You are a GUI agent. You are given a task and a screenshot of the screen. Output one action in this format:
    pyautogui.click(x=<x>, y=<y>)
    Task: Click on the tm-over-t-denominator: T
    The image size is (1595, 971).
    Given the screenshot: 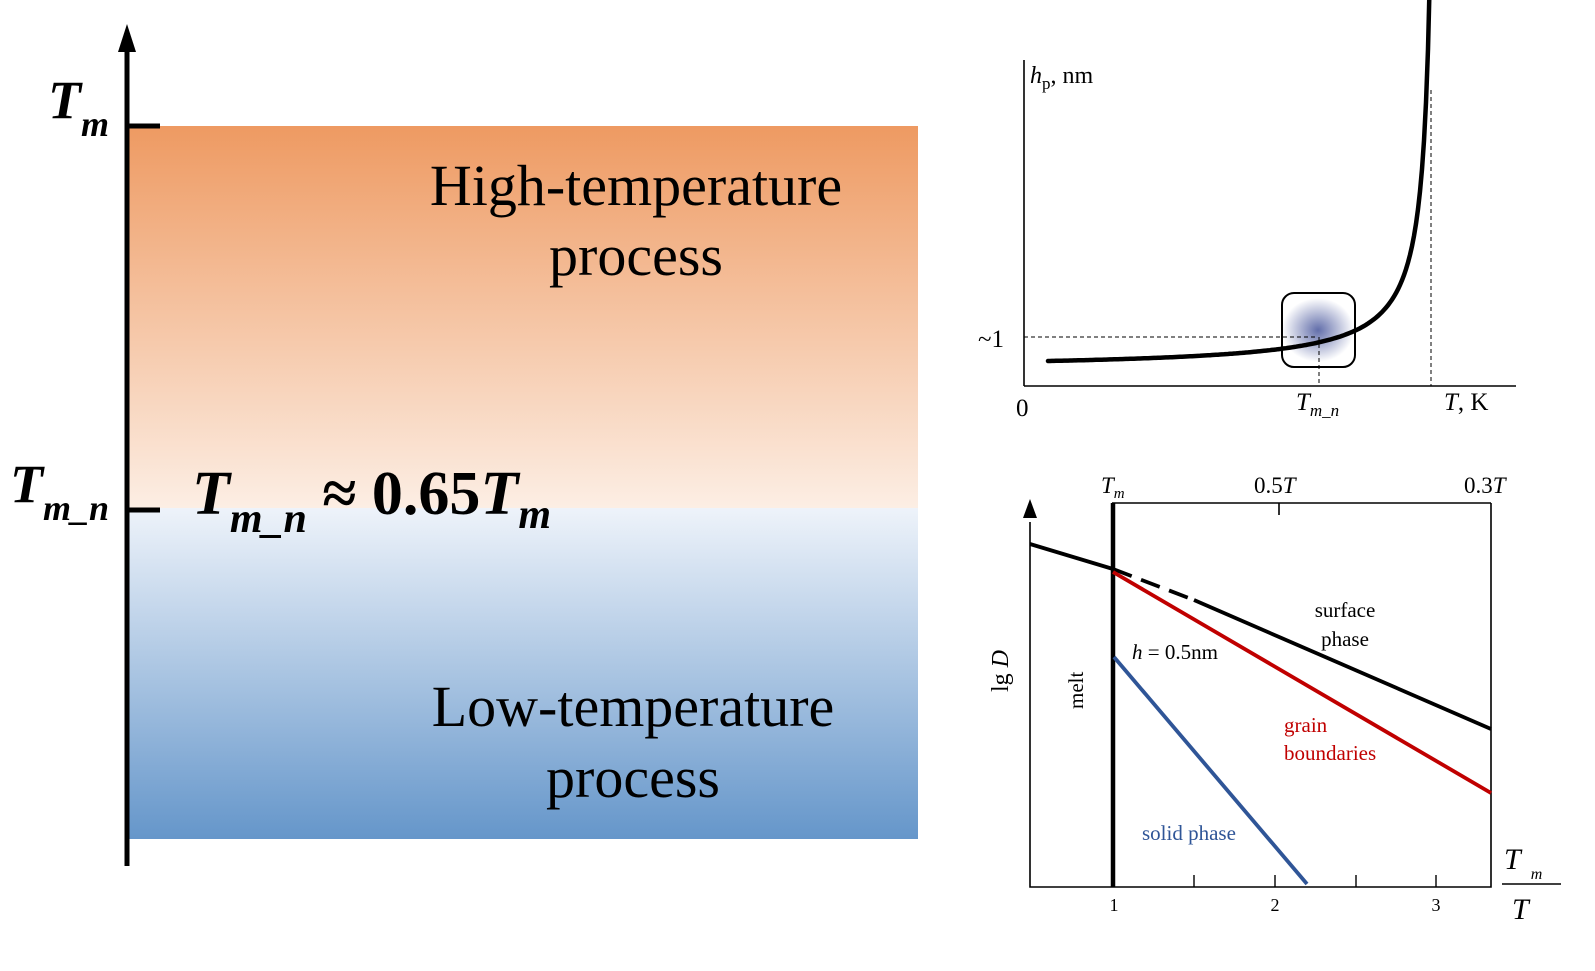 What is the action you would take?
    pyautogui.click(x=1521, y=909)
    